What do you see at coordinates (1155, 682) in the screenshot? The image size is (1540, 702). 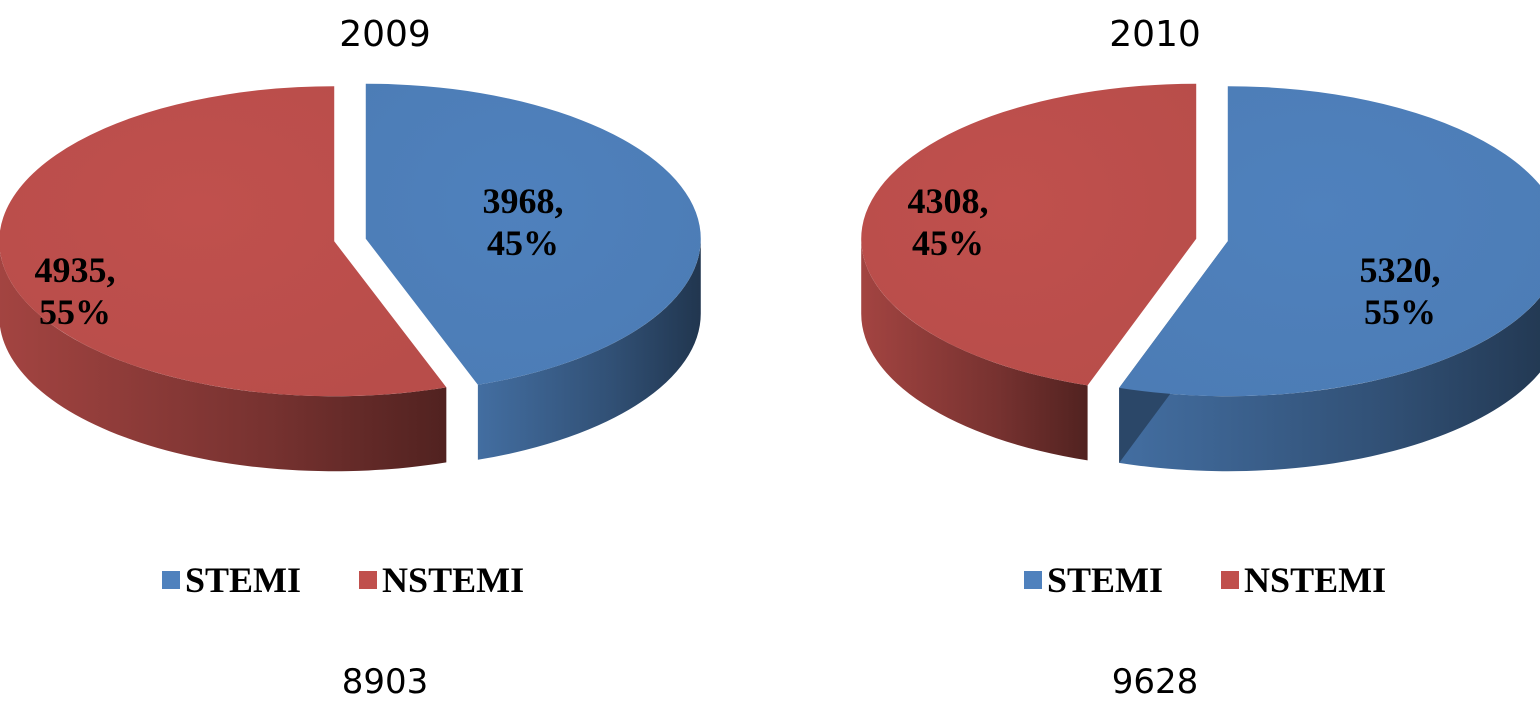 I see `total-count: 9628` at bounding box center [1155, 682].